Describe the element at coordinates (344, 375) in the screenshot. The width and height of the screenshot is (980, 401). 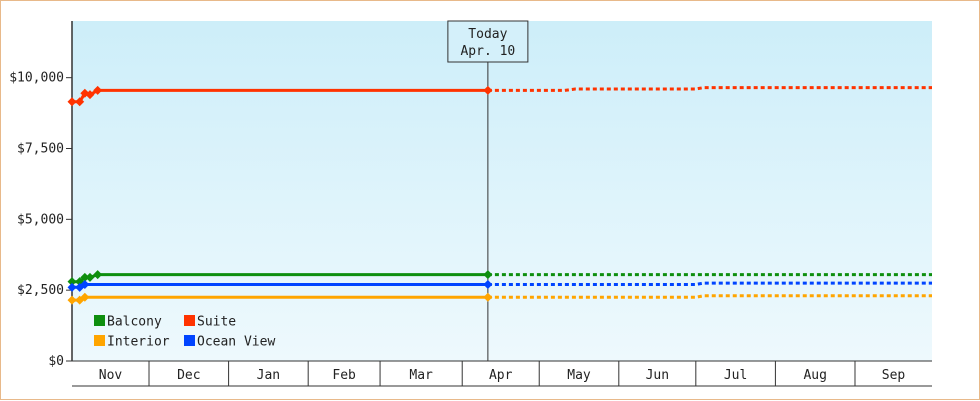
I see `x-month-label: Feb` at that location.